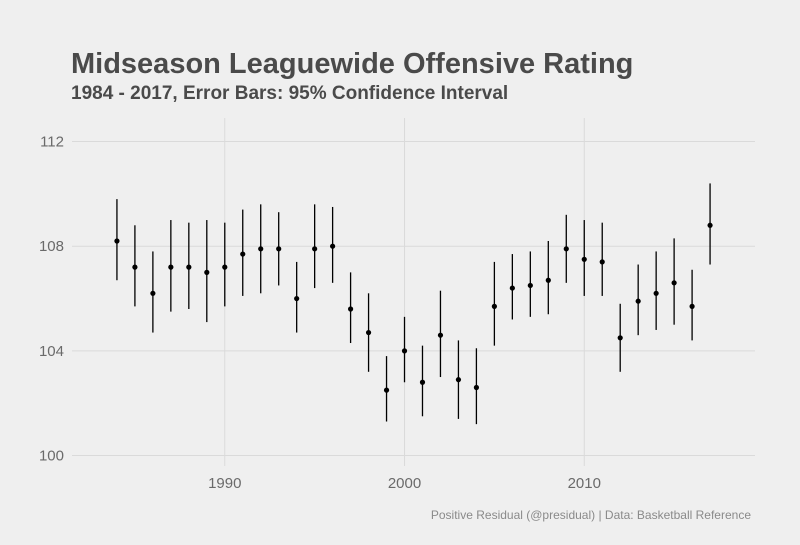 The width and height of the screenshot is (800, 545). I want to click on chart-title: Midseason Leaguewide Offensive Rating, so click(352, 64).